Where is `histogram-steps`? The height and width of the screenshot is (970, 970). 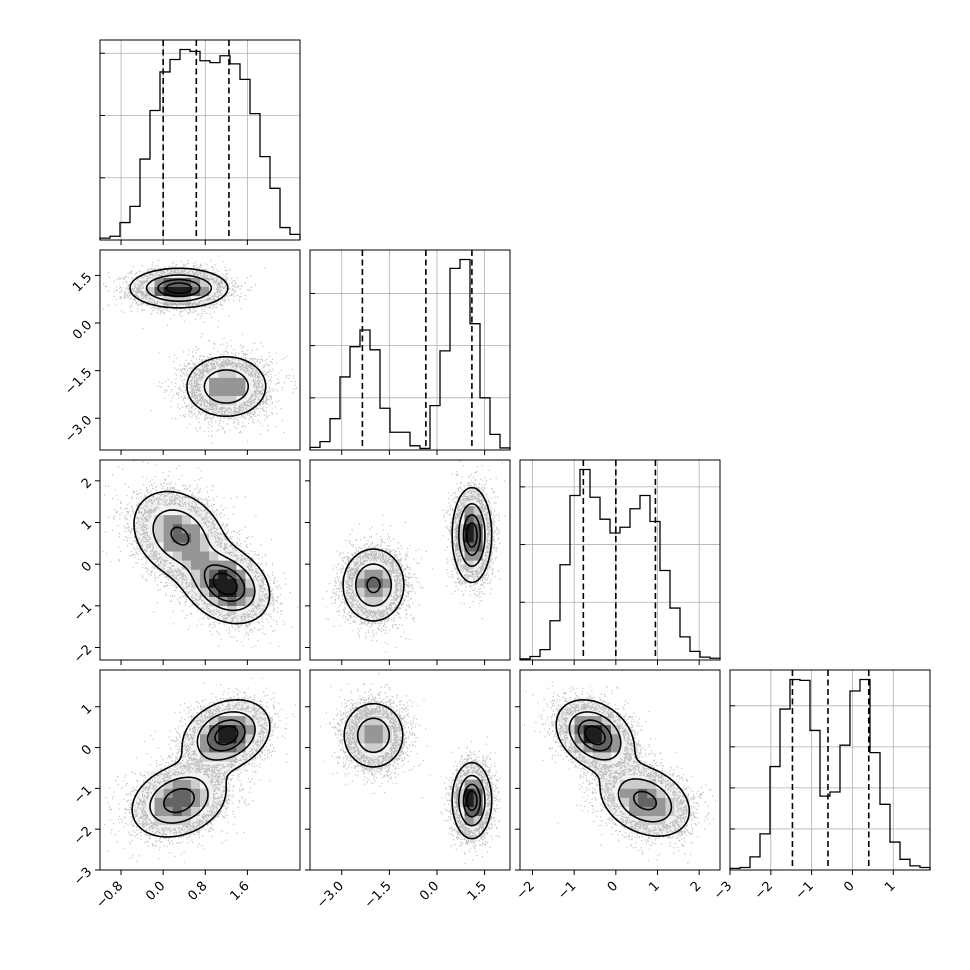 histogram-steps is located at coordinates (200, 144).